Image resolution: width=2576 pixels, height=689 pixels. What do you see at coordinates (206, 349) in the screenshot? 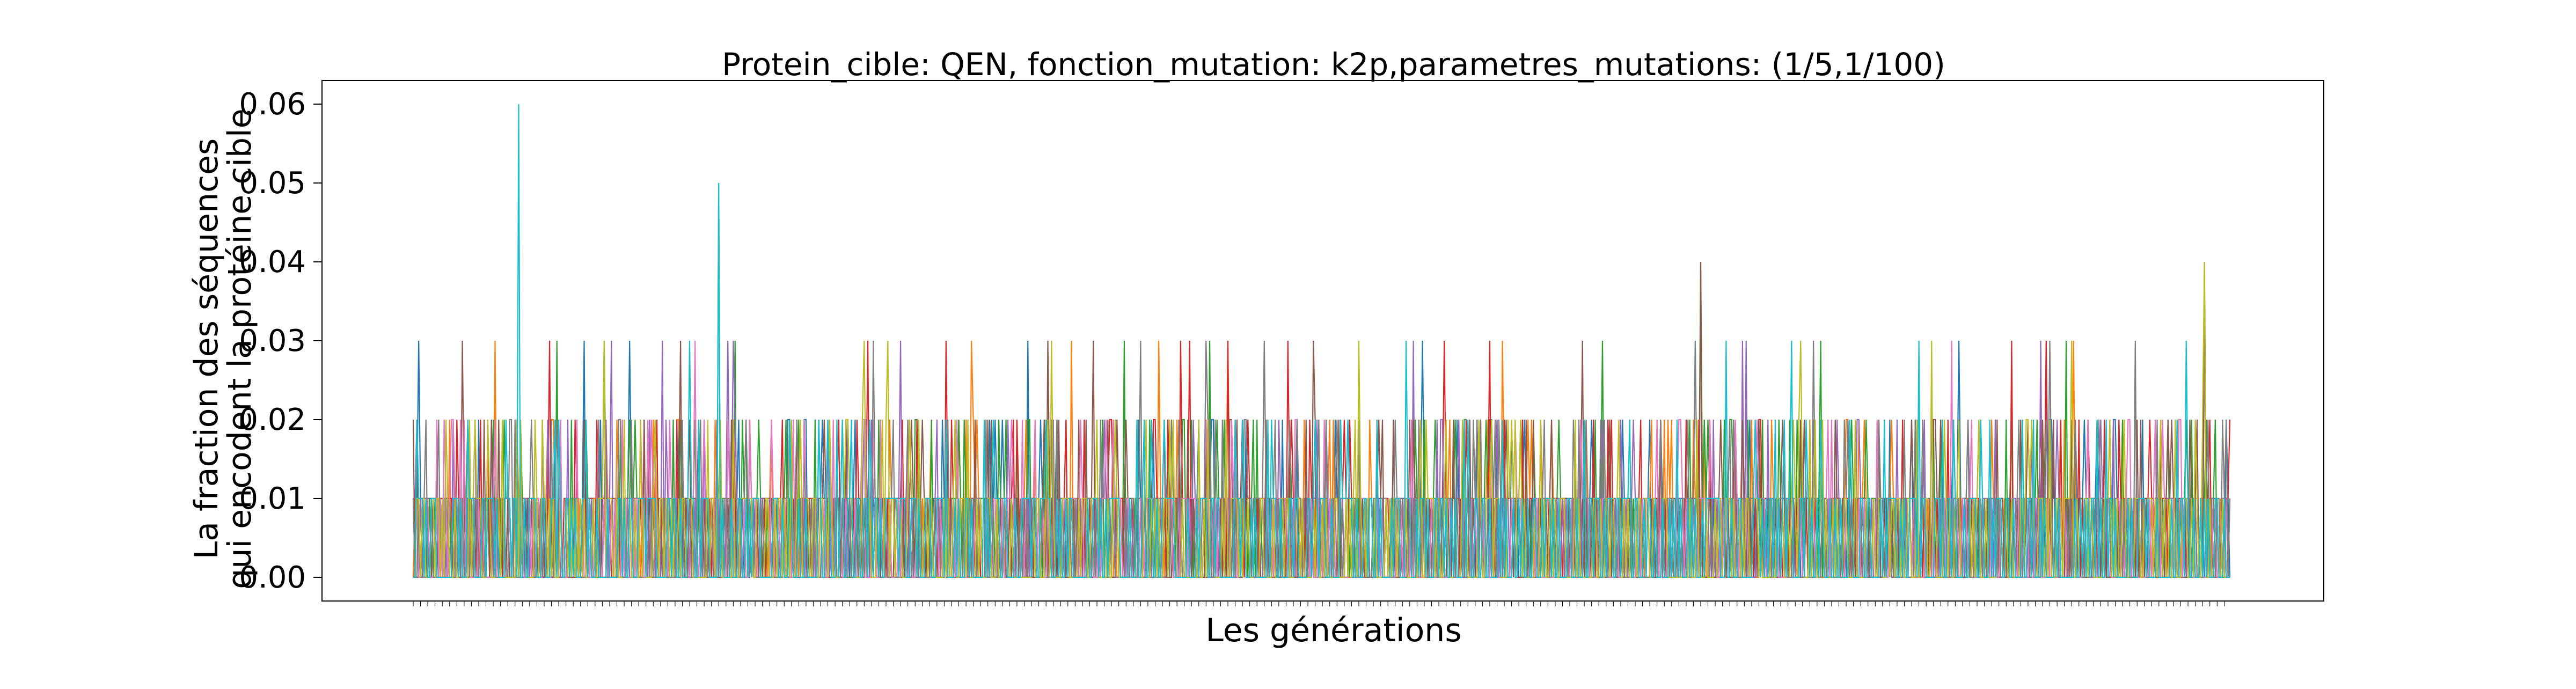
I see `y-axis-label-line1: La fraction des séquences` at bounding box center [206, 349].